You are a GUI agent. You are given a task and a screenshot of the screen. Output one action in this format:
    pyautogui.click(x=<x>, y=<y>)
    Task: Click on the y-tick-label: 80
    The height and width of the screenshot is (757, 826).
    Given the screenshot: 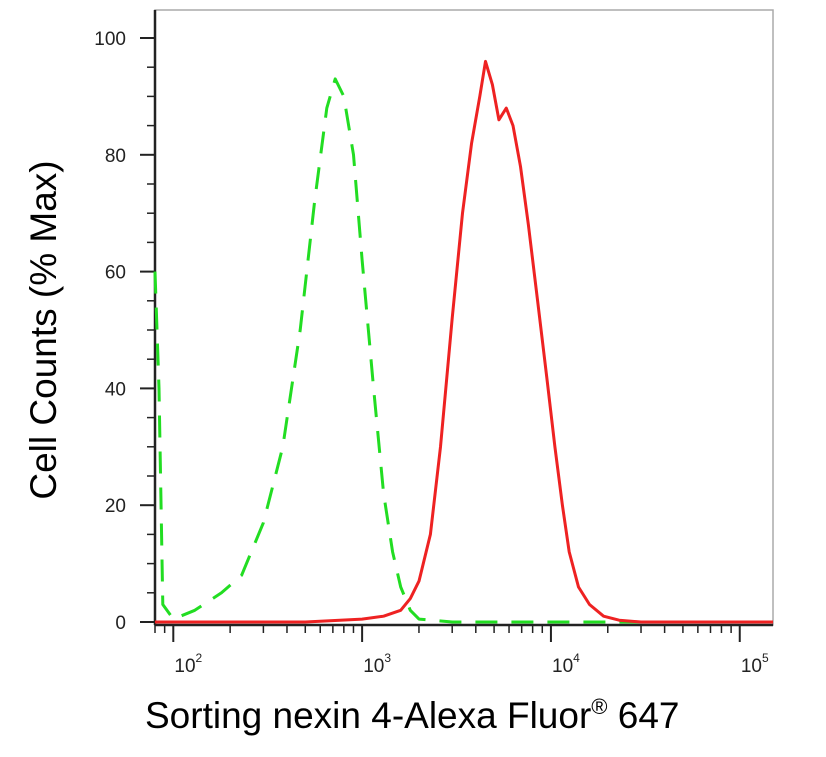 What is the action you would take?
    pyautogui.click(x=115, y=156)
    